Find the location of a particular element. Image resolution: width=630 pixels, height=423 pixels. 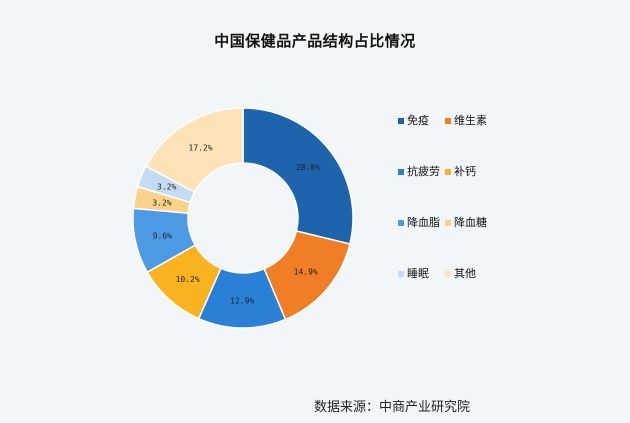

slice-labels: 28.8% 14.9% 12.9% 10.2% 9.6% 3.2% 3.2% 17.2% is located at coordinates (236, 224).